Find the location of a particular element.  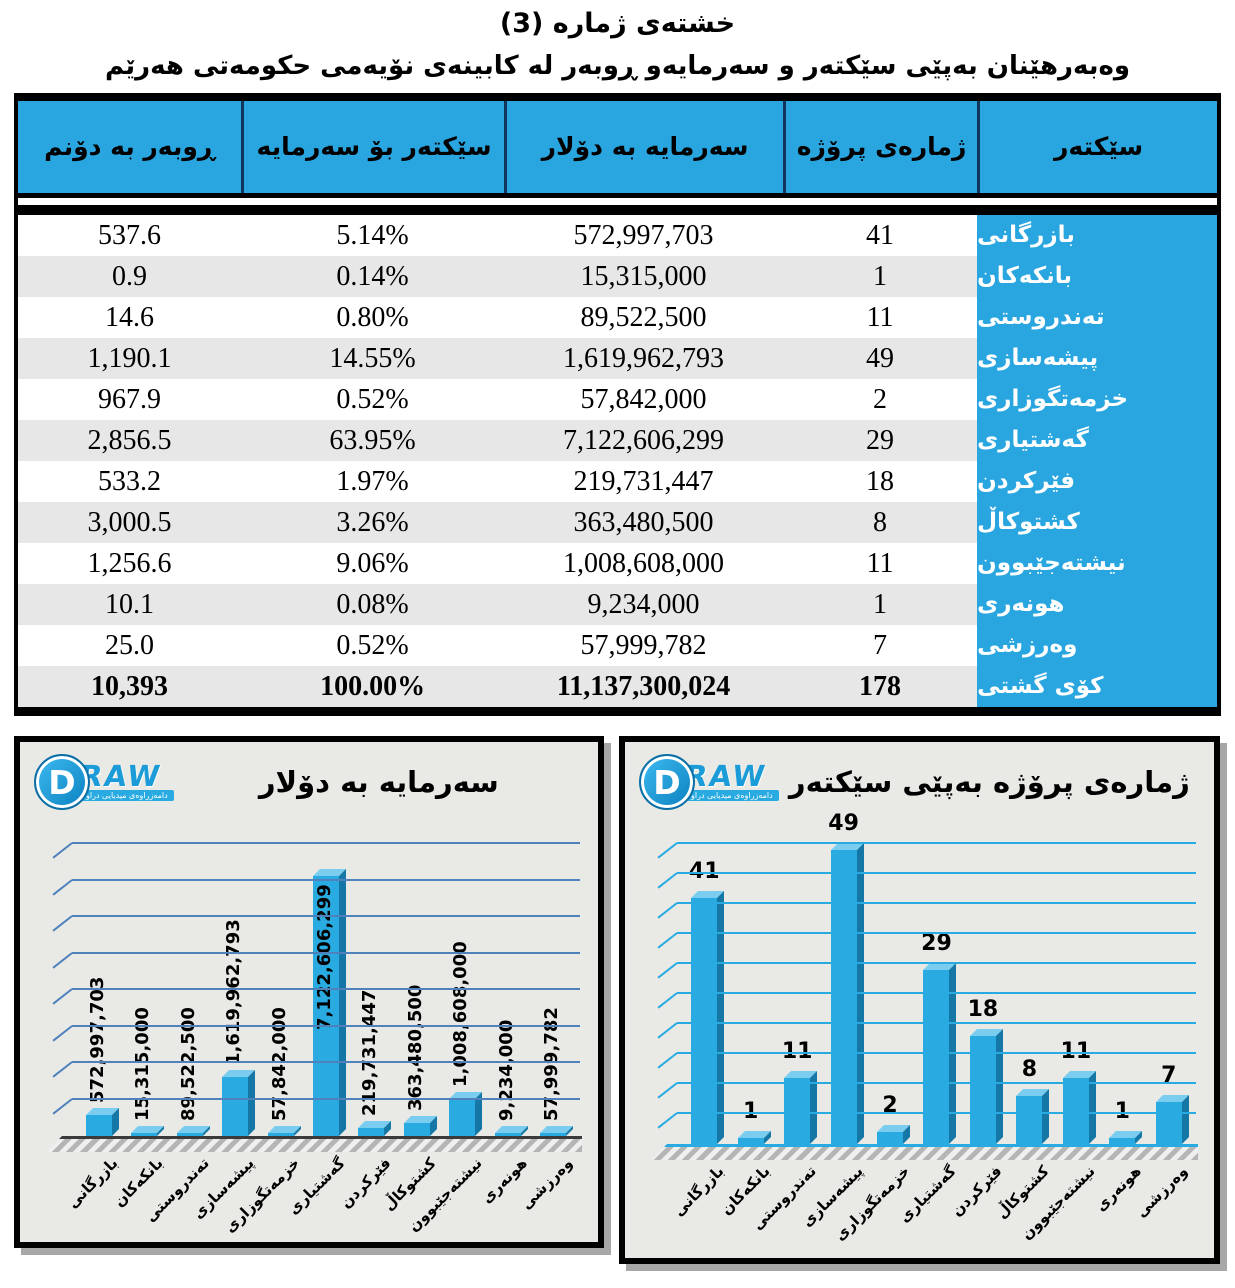

bar-slot: 15,315,000 is located at coordinates (143, 990).